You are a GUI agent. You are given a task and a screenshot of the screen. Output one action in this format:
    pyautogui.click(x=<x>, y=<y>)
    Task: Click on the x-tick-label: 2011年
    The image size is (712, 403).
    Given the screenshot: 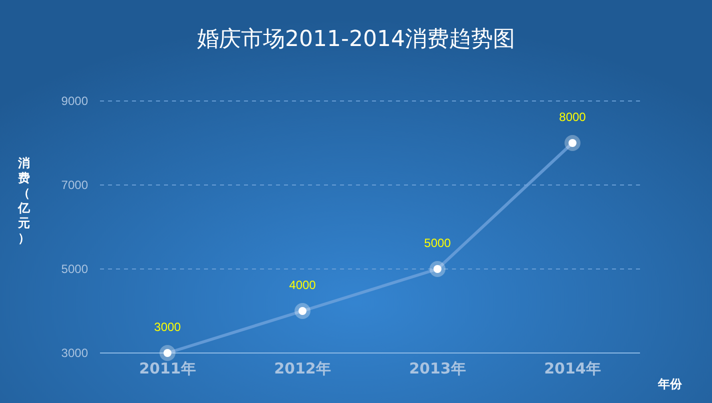 What is the action you would take?
    pyautogui.click(x=167, y=369)
    